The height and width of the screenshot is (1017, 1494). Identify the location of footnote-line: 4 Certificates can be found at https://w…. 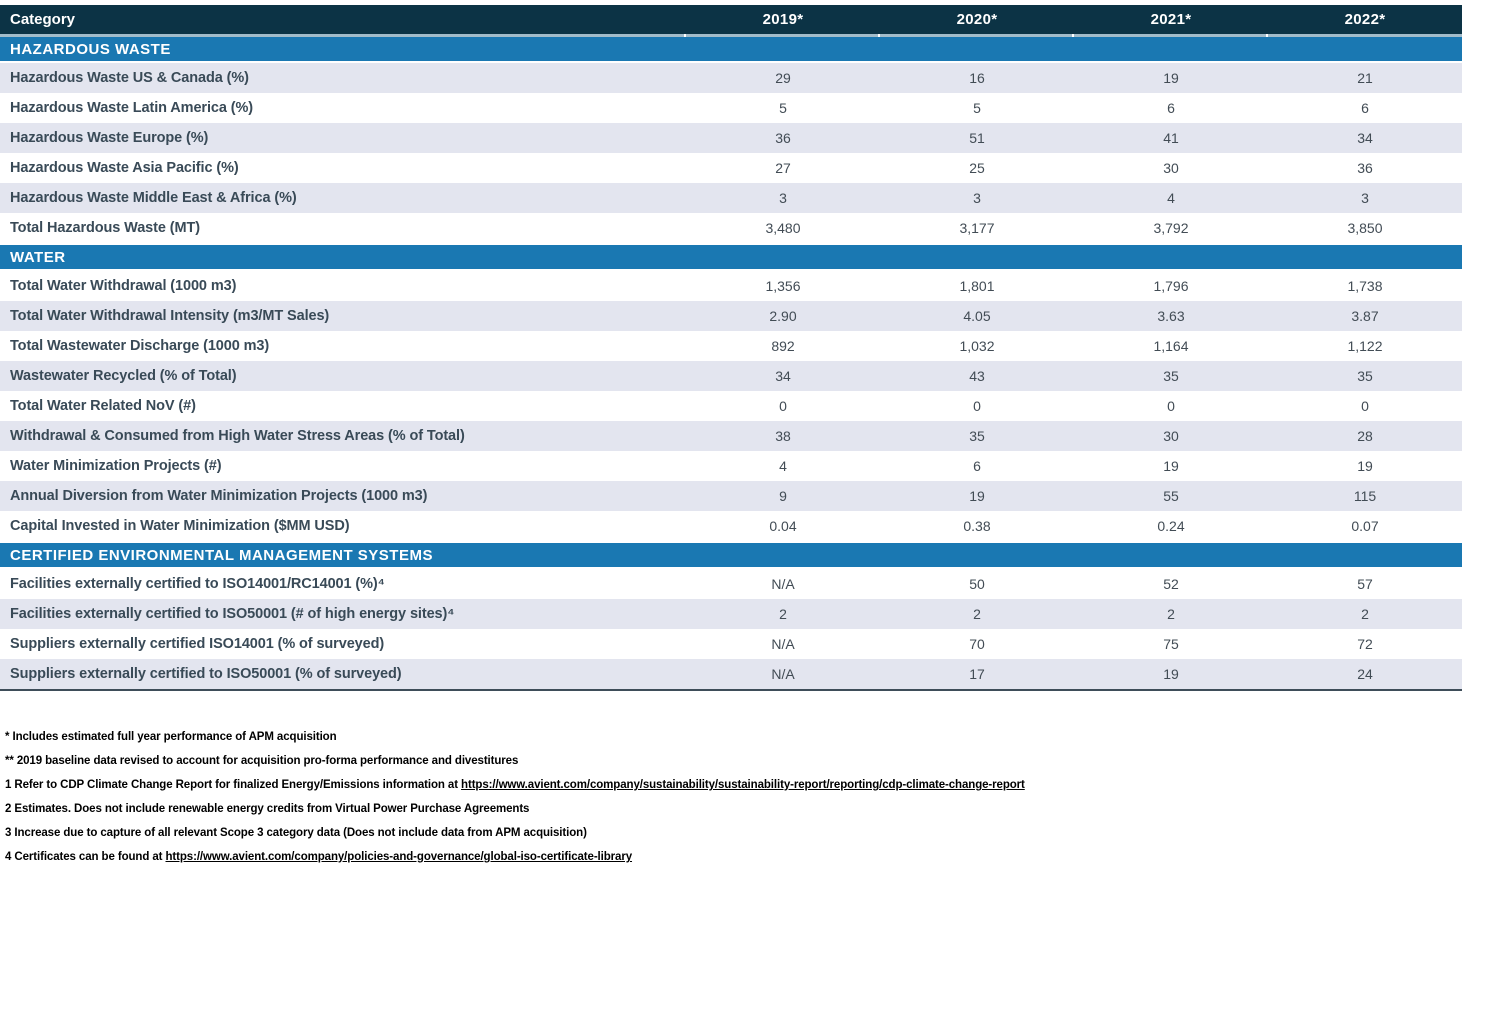
(749, 857).